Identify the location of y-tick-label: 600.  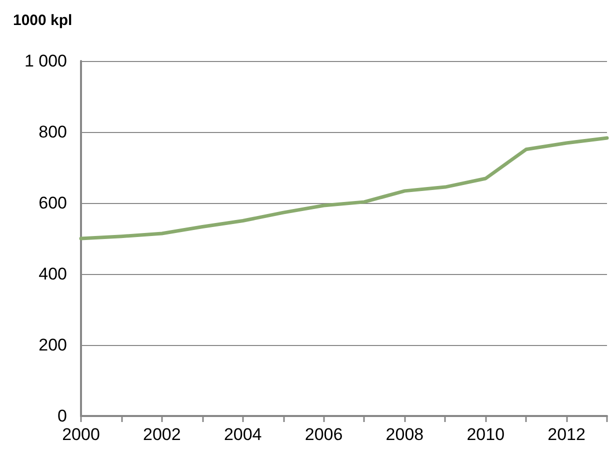
(52, 203).